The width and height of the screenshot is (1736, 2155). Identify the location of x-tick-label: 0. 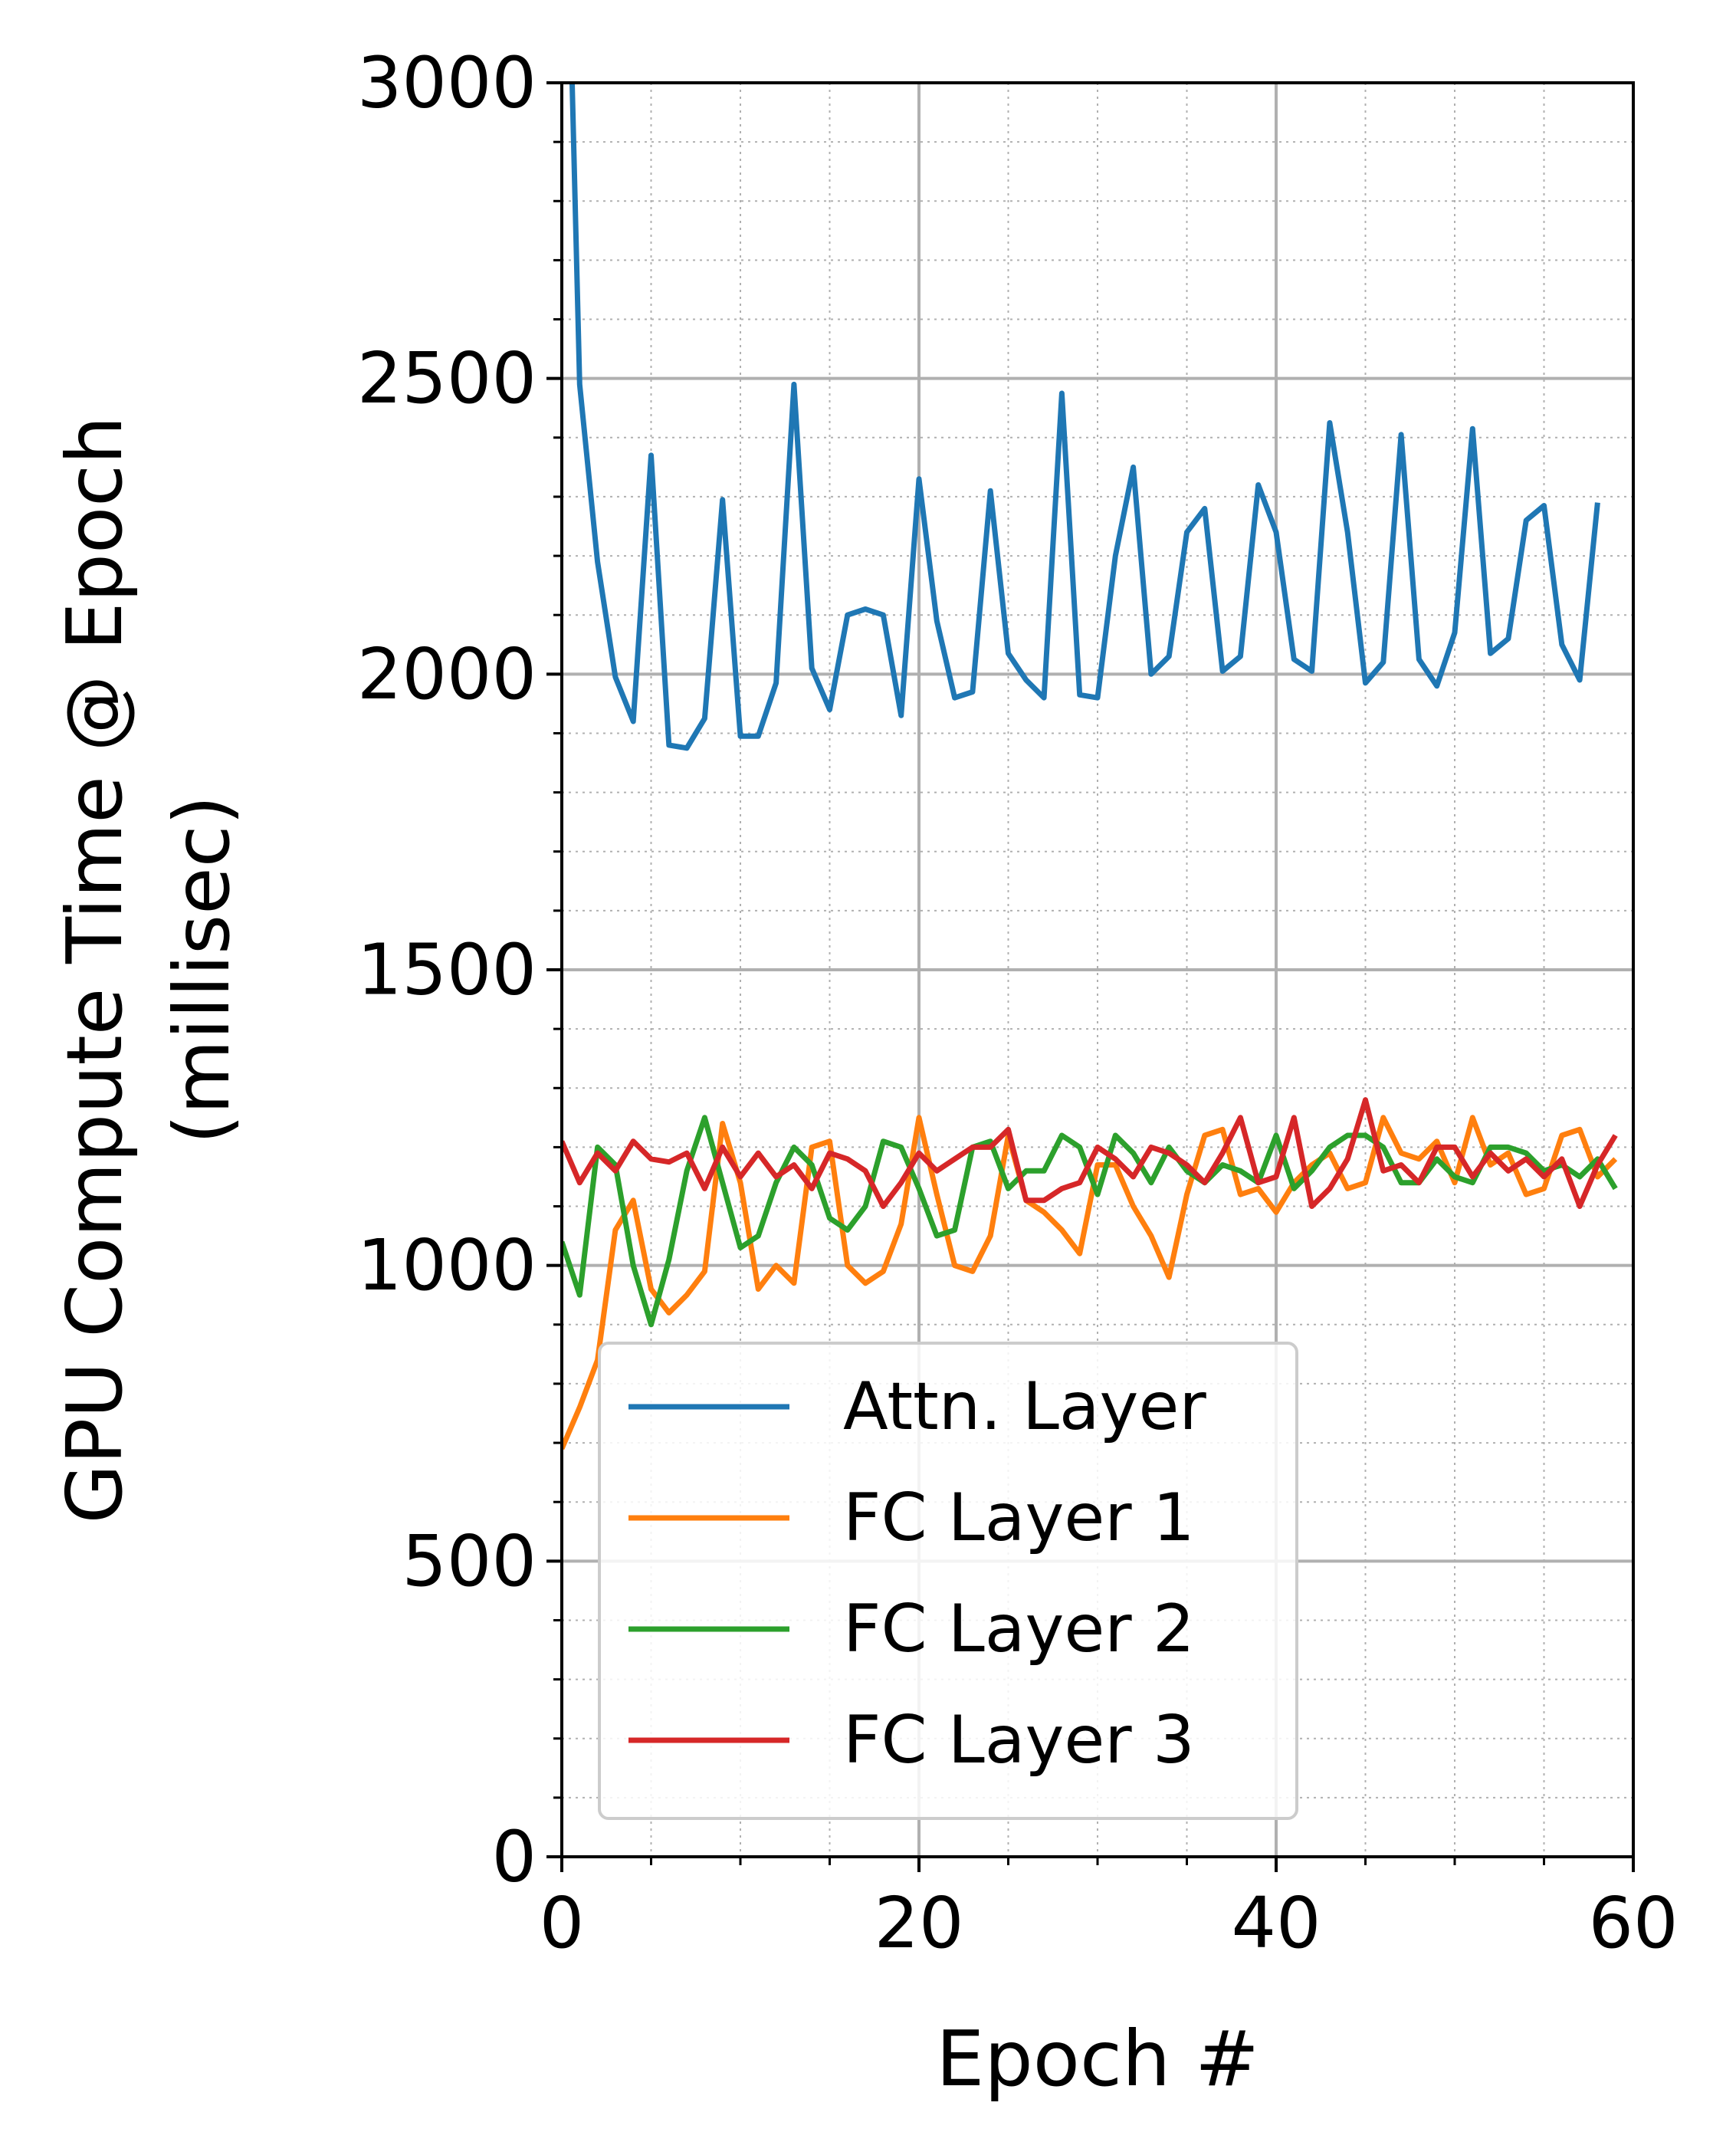
(562, 1923).